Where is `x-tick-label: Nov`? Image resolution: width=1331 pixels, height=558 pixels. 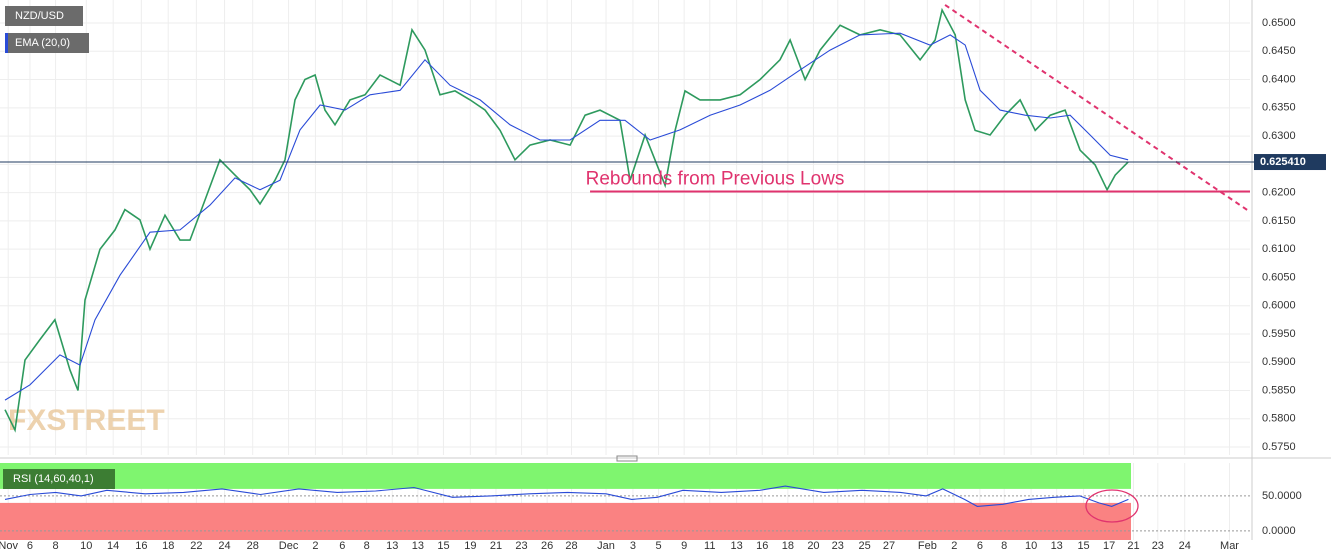
x-tick-label: Nov is located at coordinates (9, 546).